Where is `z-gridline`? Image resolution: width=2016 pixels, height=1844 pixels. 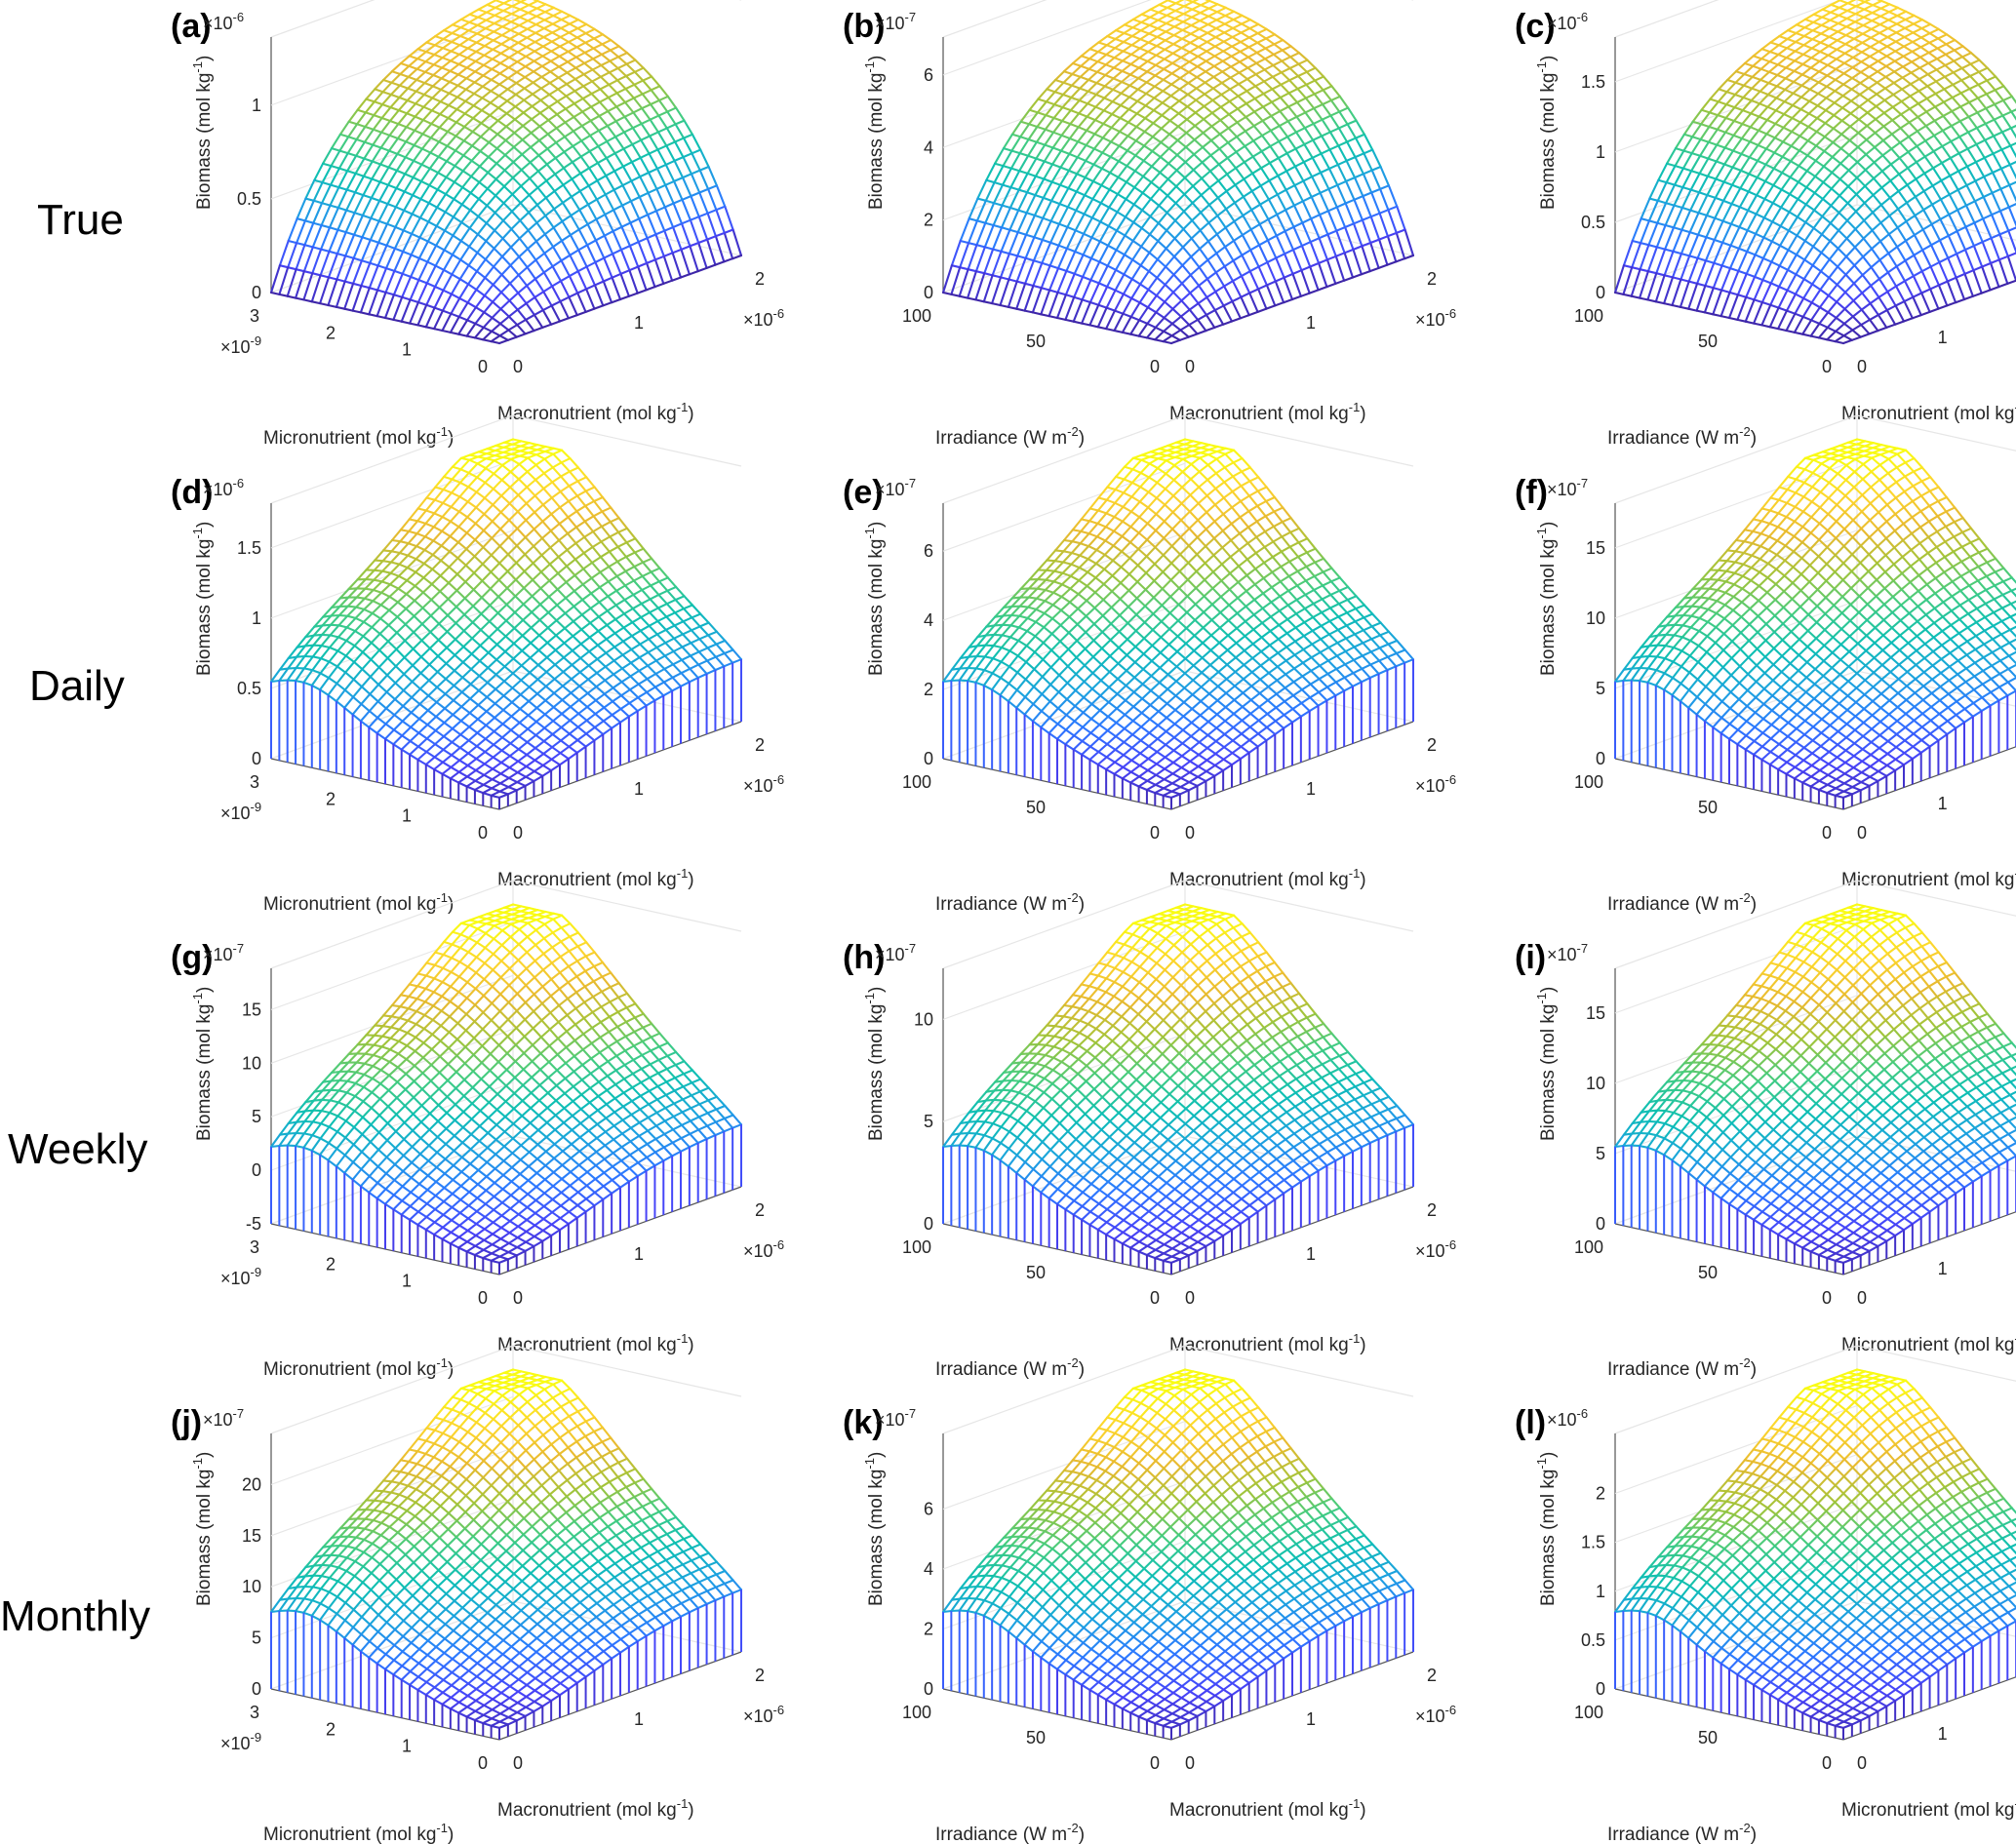
z-gridline is located at coordinates (1728, 41).